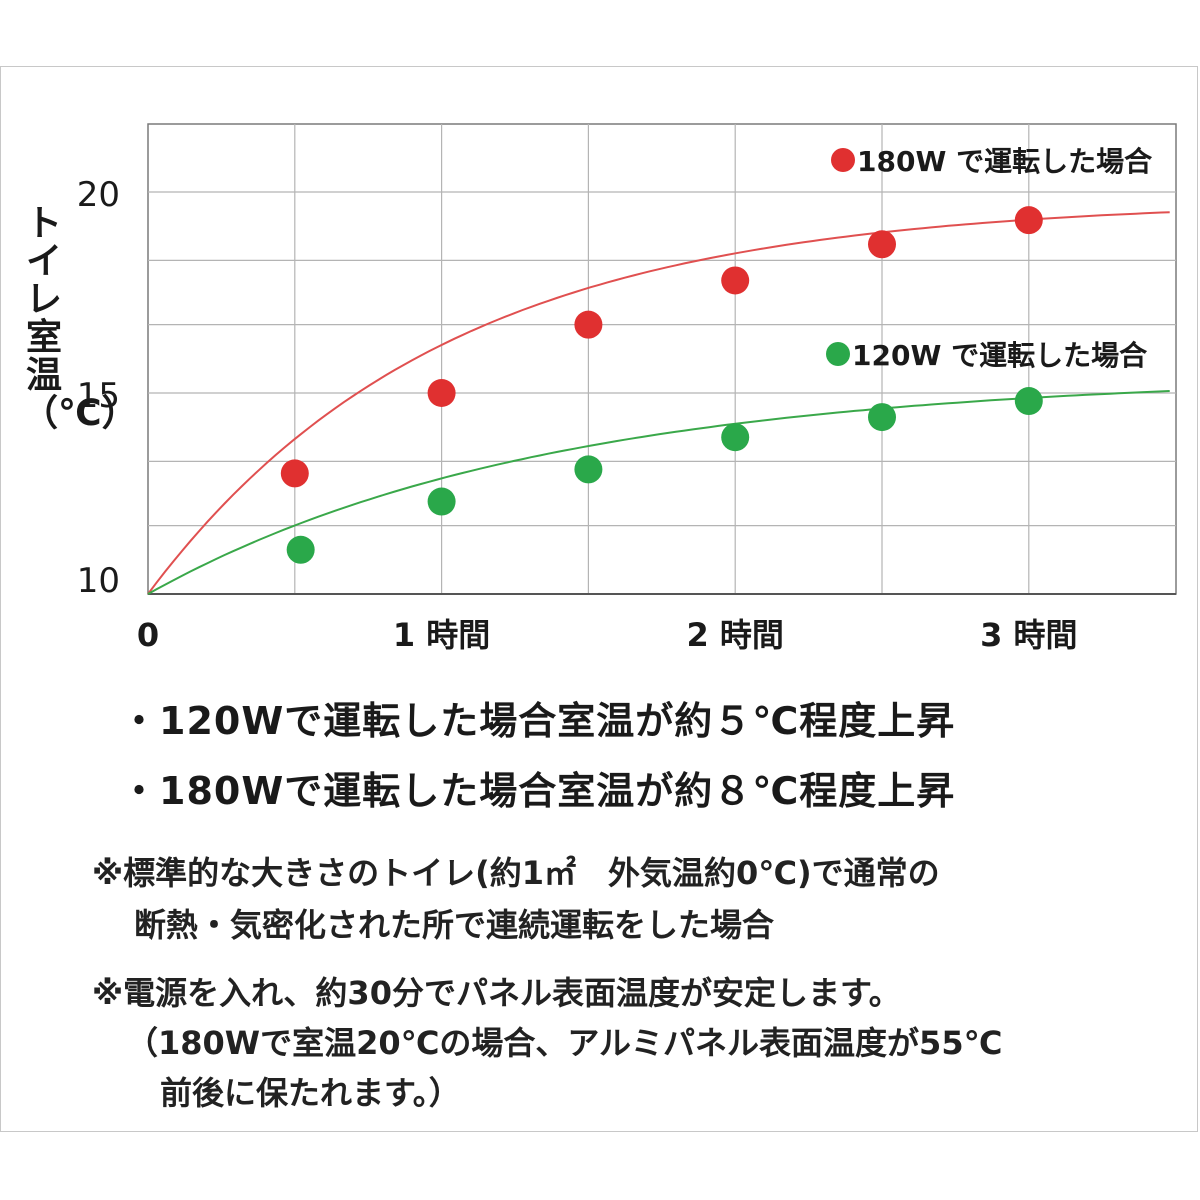 Image resolution: width=1200 pixels, height=1200 pixels. Describe the element at coordinates (538, 791) in the screenshot. I see `note-180w: ・180Wで運転した場合室温が約８℃程度上昇` at that location.